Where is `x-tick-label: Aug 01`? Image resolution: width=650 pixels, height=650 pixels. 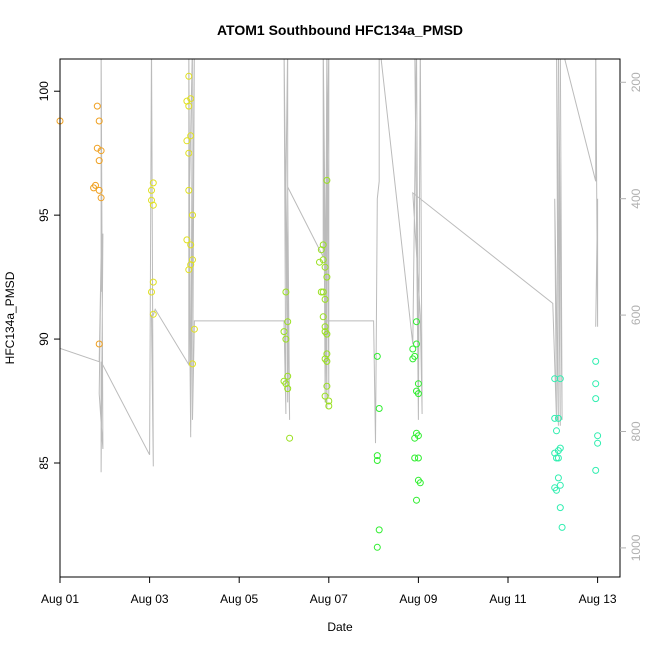 x-tick-label: Aug 01 is located at coordinates (60, 599).